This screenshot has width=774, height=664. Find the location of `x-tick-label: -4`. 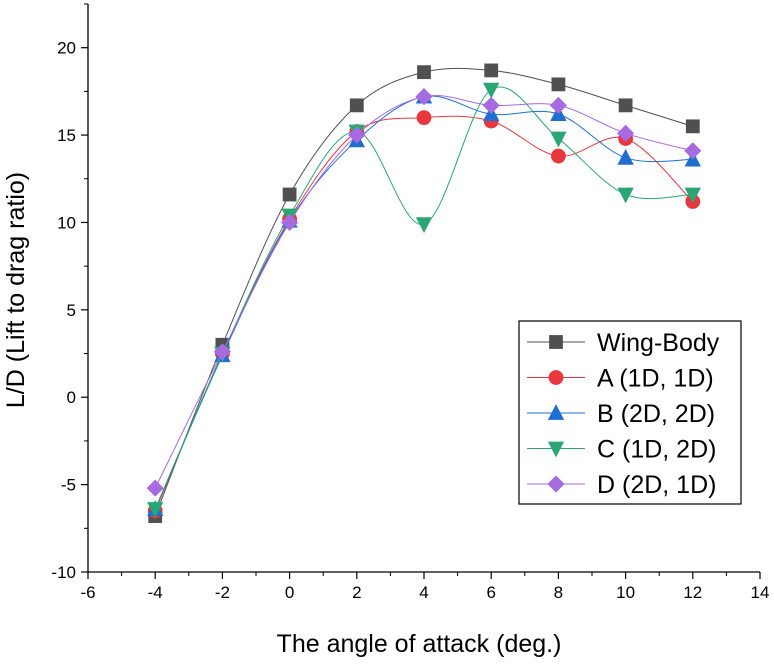

x-tick-label: -4 is located at coordinates (155, 592).